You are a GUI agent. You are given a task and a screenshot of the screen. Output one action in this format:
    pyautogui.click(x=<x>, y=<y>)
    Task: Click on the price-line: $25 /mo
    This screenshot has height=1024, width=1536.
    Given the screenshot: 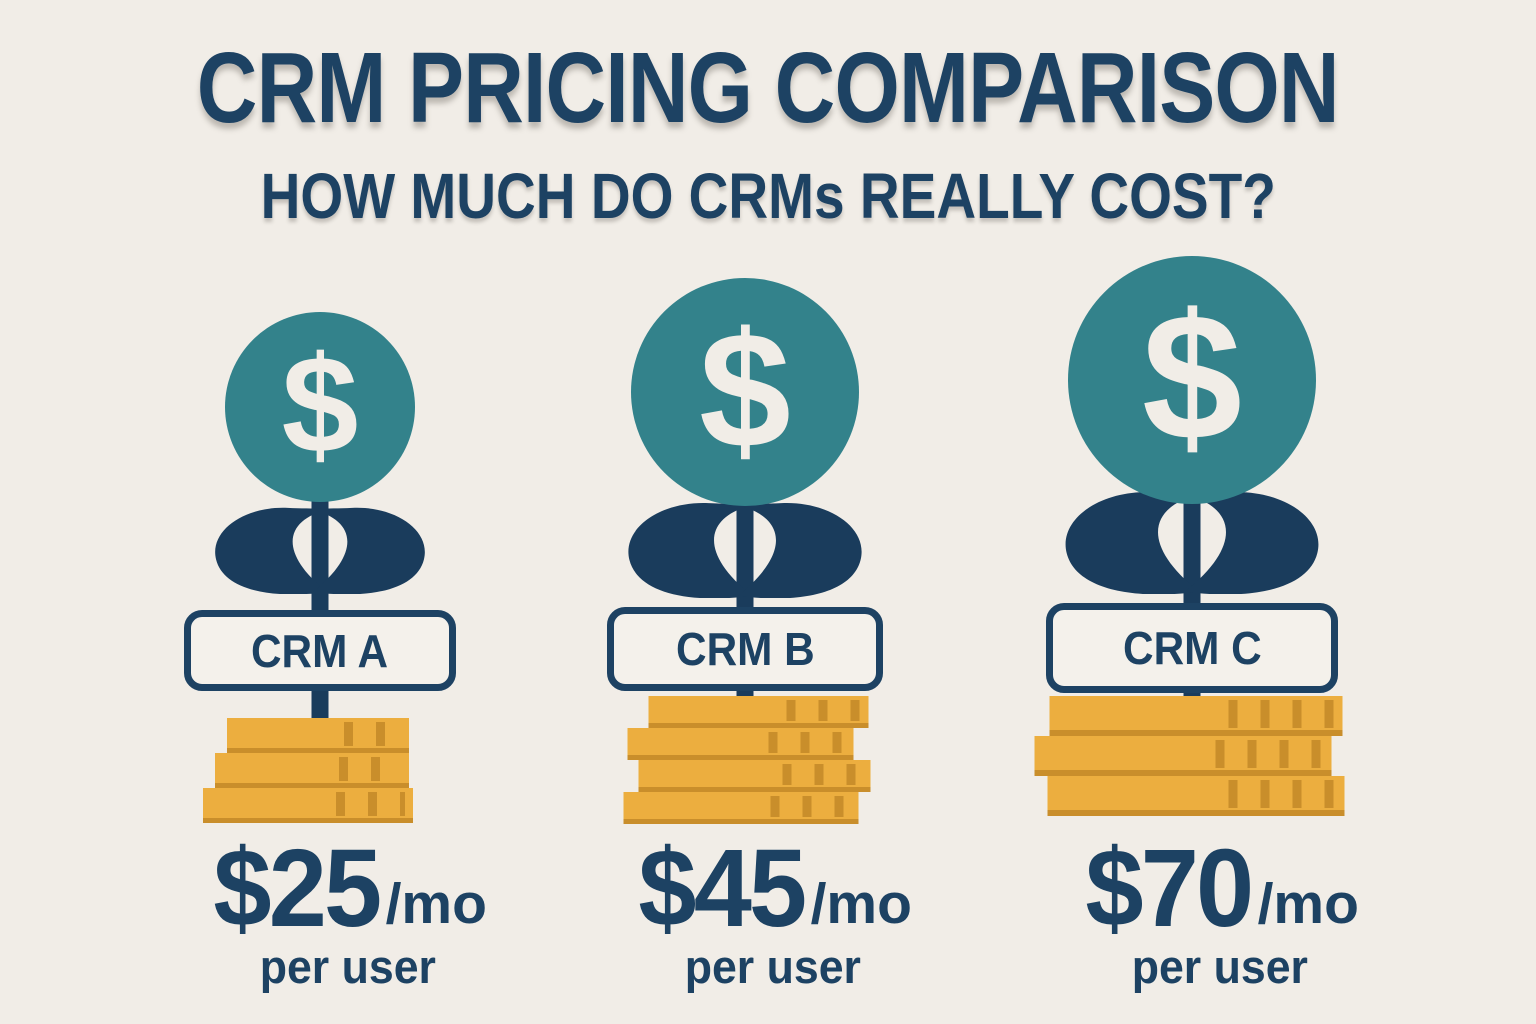 What is the action you would take?
    pyautogui.click(x=348, y=888)
    